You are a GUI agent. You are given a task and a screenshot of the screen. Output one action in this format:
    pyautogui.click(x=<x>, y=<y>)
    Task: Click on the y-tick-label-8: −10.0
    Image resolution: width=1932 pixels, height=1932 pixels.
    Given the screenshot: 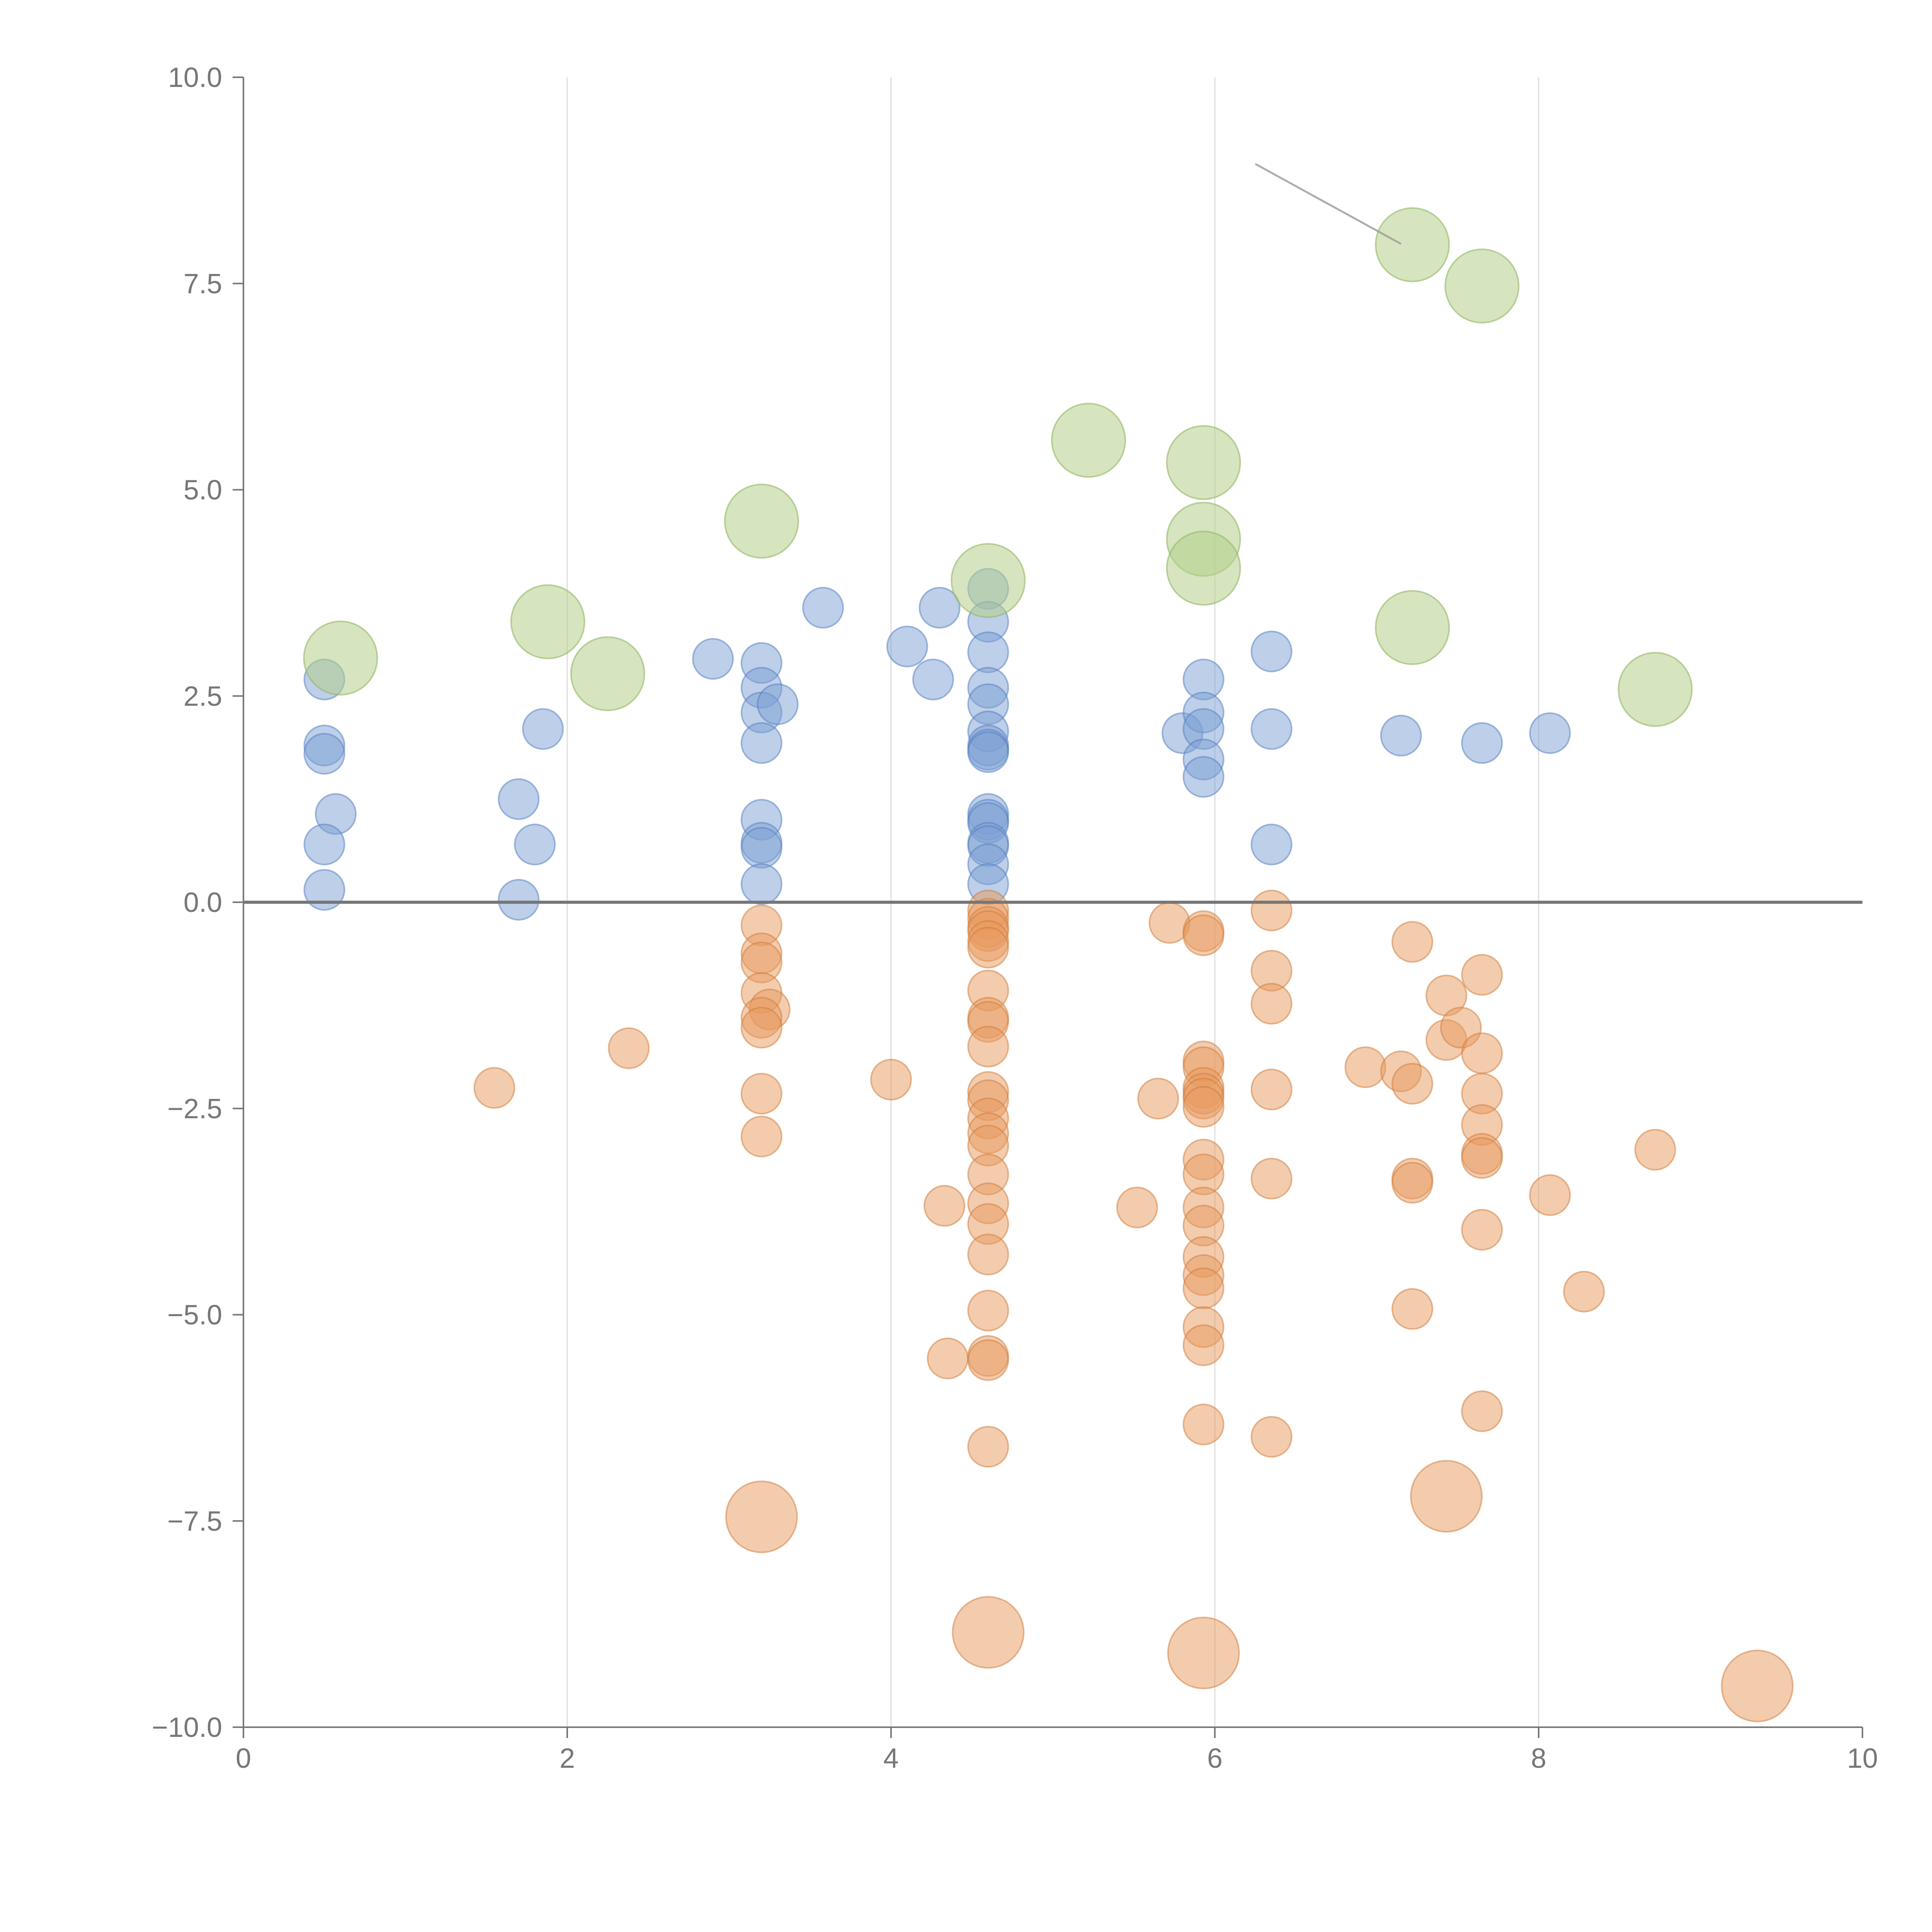 What is the action you would take?
    pyautogui.click(x=187, y=1728)
    